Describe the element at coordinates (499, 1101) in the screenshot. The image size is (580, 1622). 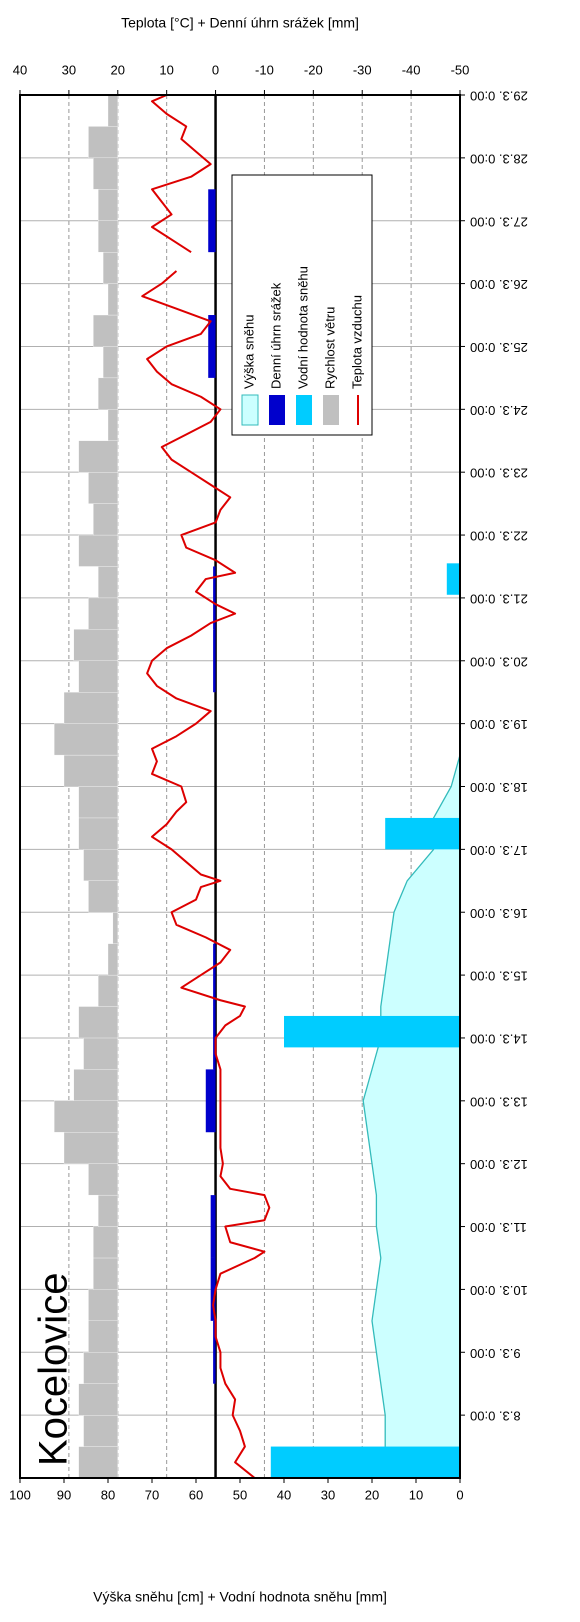
I see `x-tick-label: 13.3. 0:00` at that location.